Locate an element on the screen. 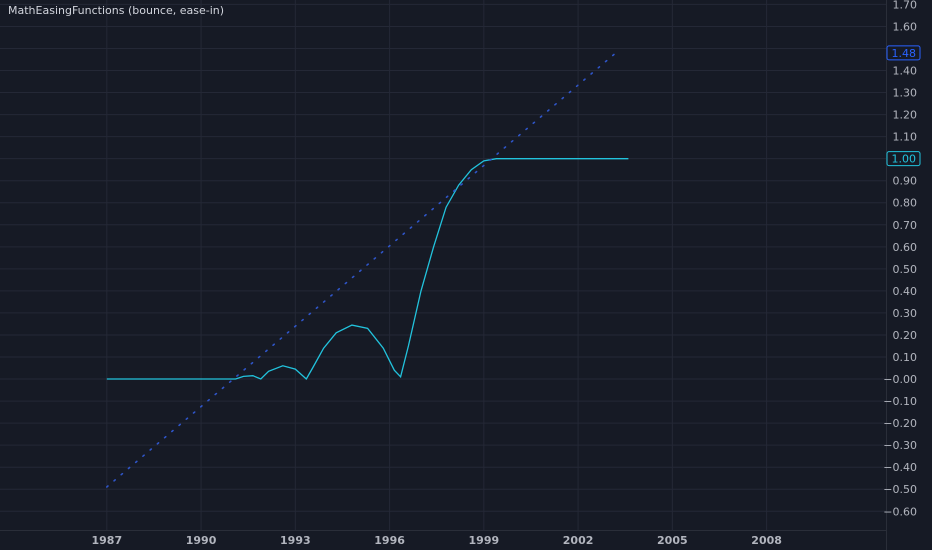 Image resolution: width=932 pixels, height=550 pixels. y-tick-label: 0.70 is located at coordinates (905, 225).